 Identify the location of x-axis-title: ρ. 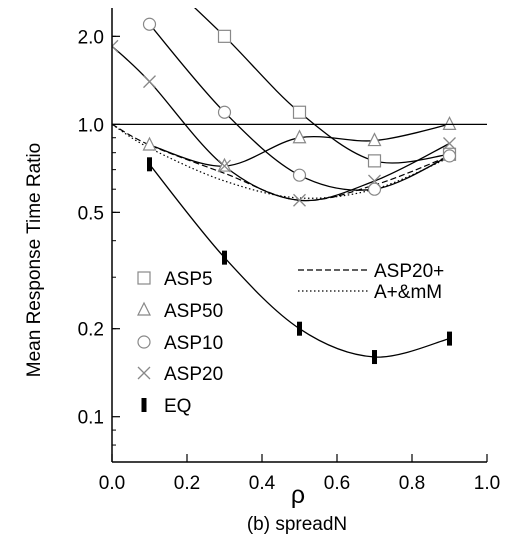
(298, 495).